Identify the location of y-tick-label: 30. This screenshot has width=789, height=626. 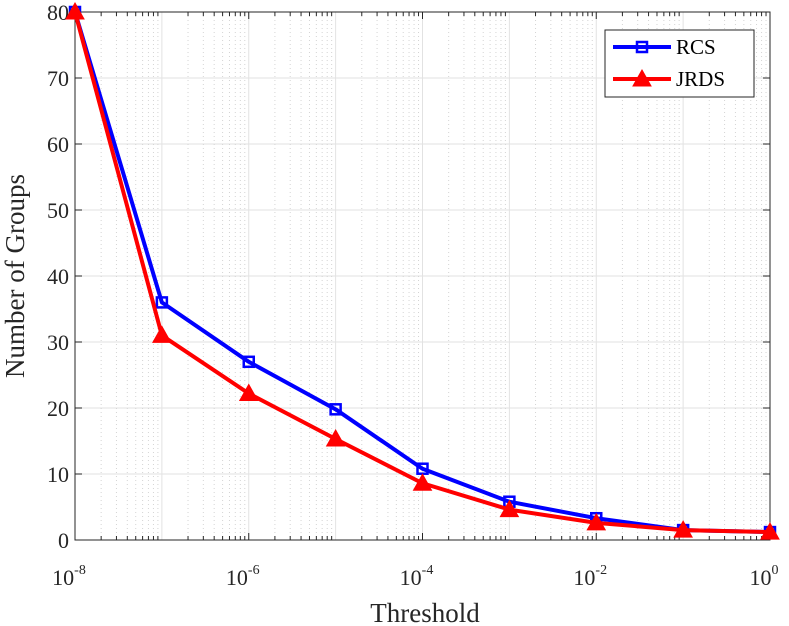
(58, 342).